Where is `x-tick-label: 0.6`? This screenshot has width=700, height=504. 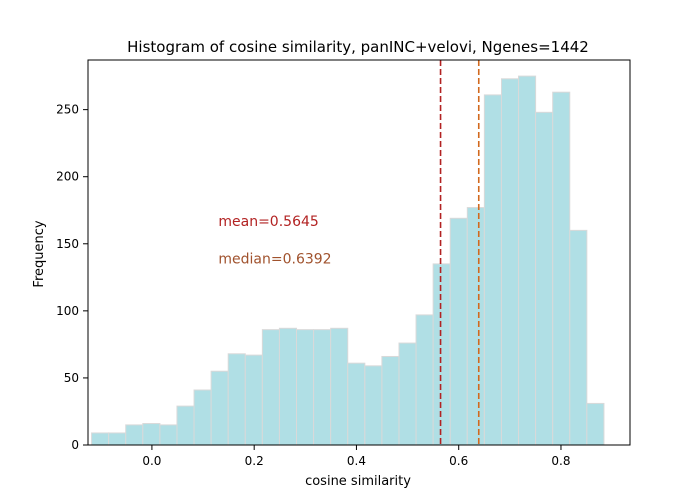 x-tick-label: 0.6 is located at coordinates (458, 461).